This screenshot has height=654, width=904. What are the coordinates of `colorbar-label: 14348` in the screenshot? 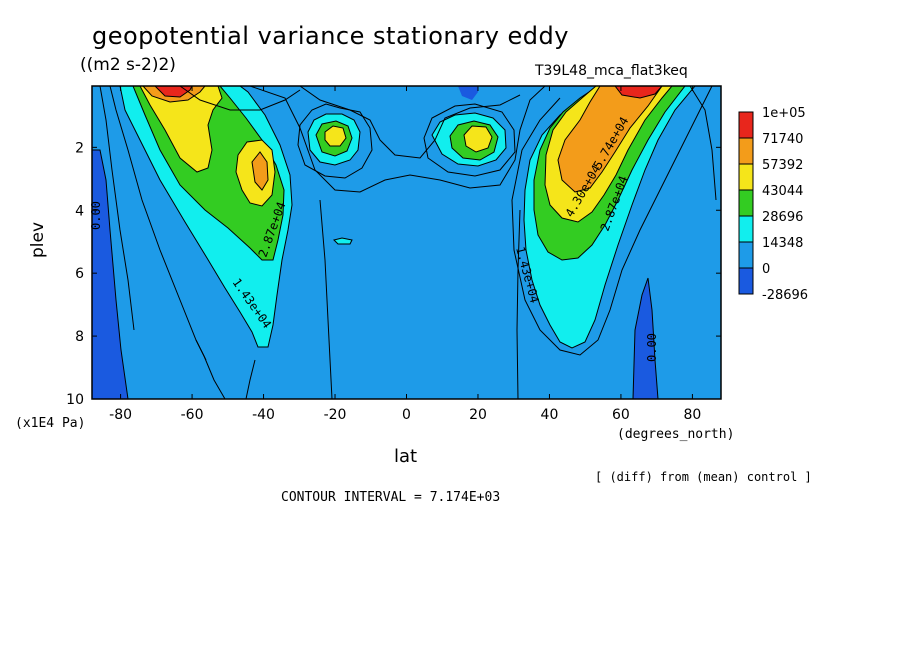 It's located at (782, 243).